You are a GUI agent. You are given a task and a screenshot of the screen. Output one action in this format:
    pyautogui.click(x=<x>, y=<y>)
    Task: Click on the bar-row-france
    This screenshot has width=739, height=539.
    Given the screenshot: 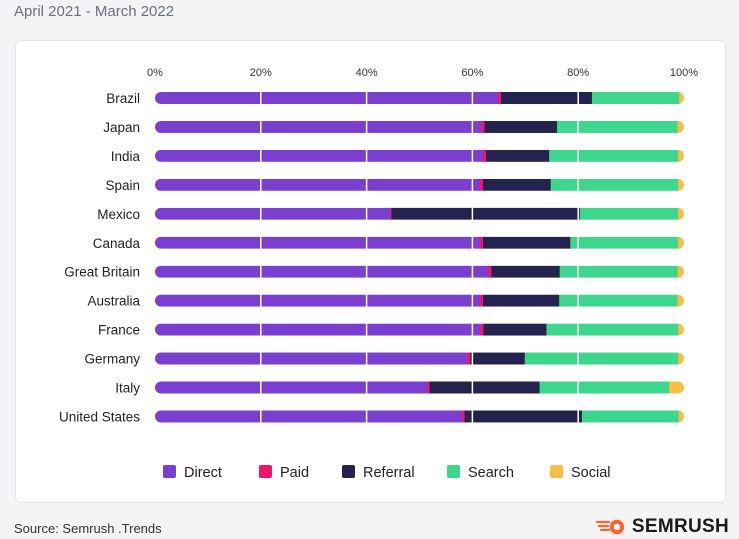 What is the action you would take?
    pyautogui.click(x=419, y=329)
    